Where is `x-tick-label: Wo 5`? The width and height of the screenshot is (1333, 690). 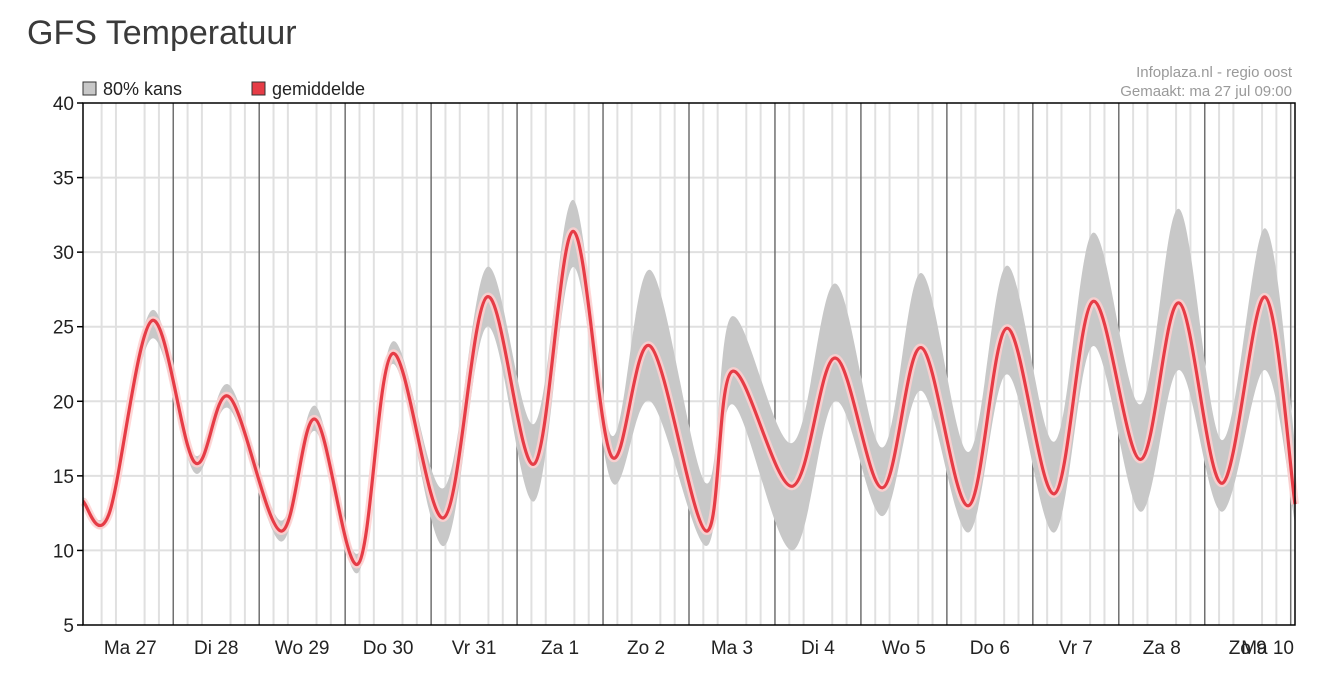
x-tick-label: Wo 5 is located at coordinates (904, 648).